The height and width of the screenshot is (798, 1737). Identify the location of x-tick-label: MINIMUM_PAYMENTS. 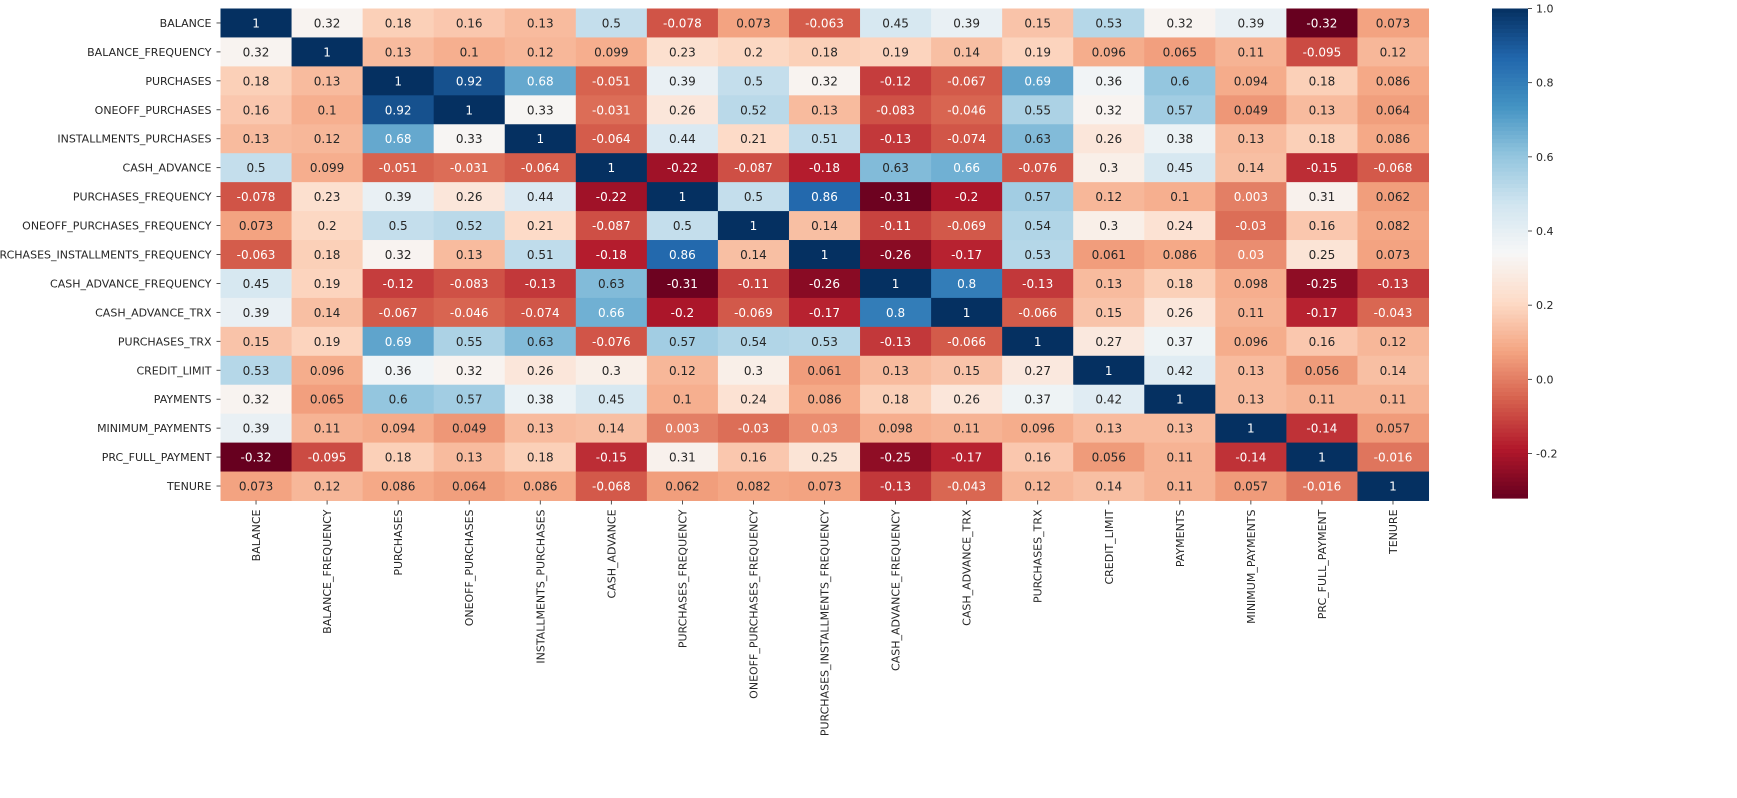
(1251, 566).